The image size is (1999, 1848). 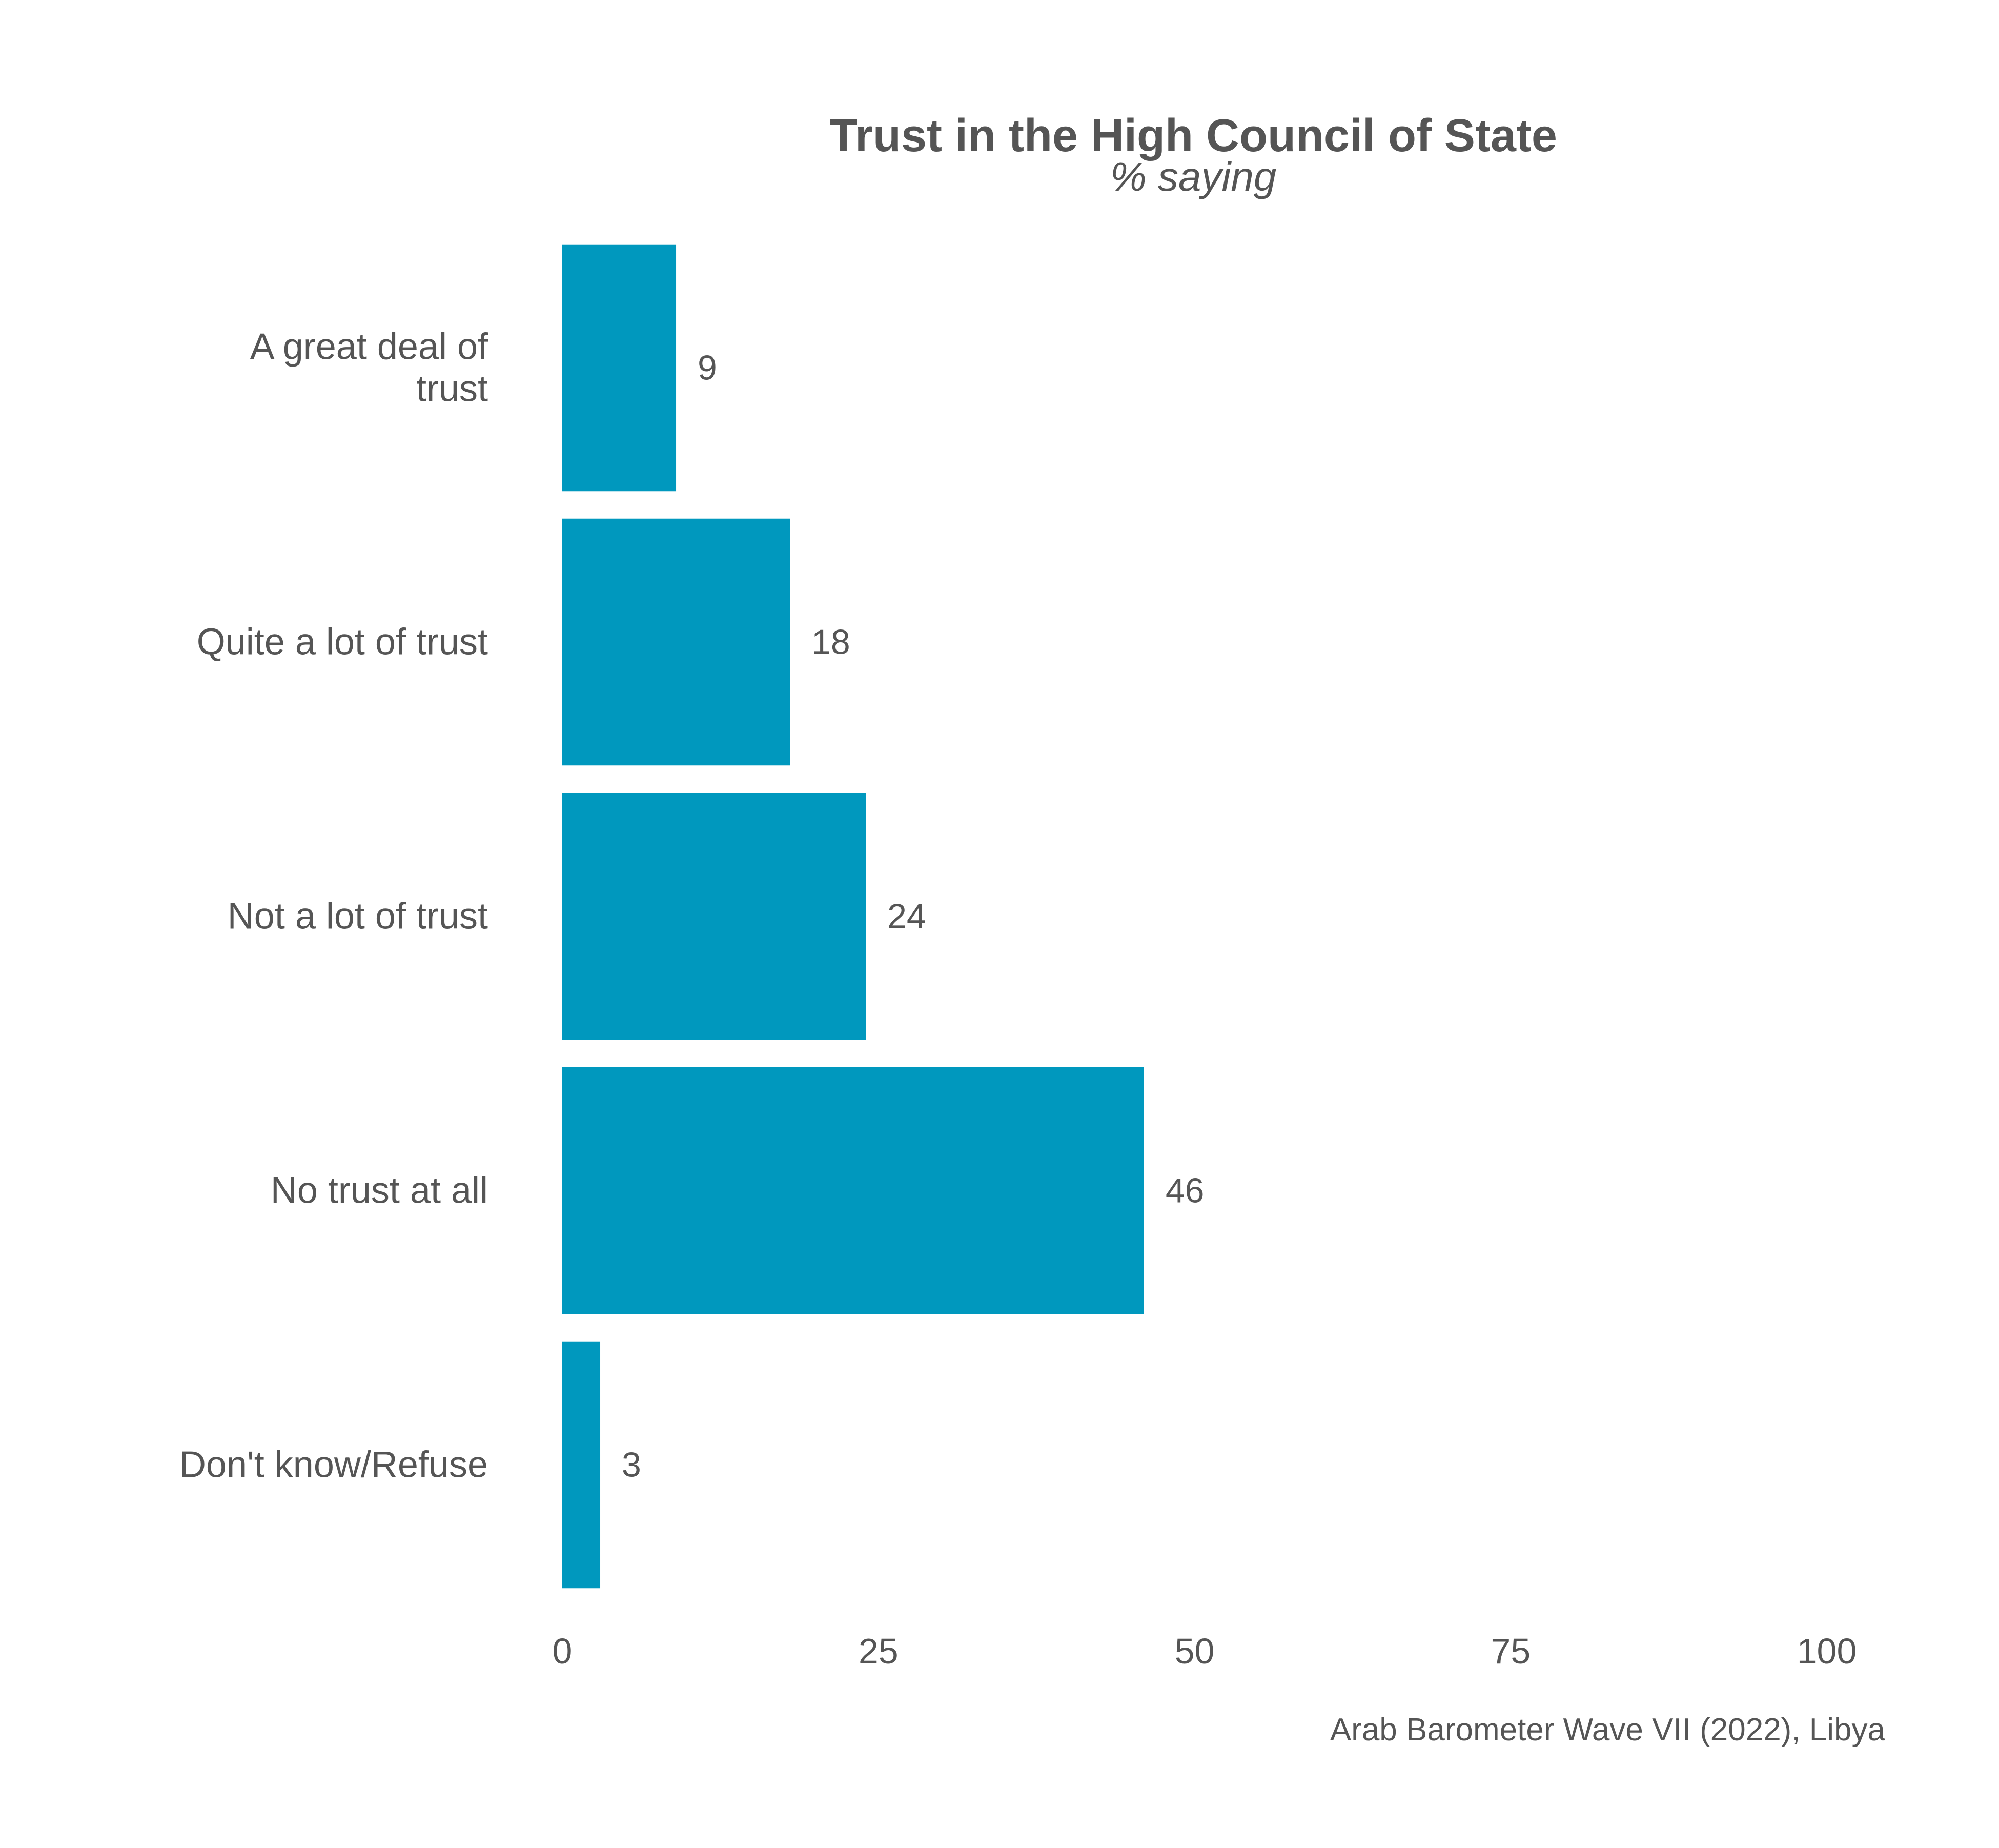 I want to click on x-tick-label-1: 25, so click(x=879, y=1651).